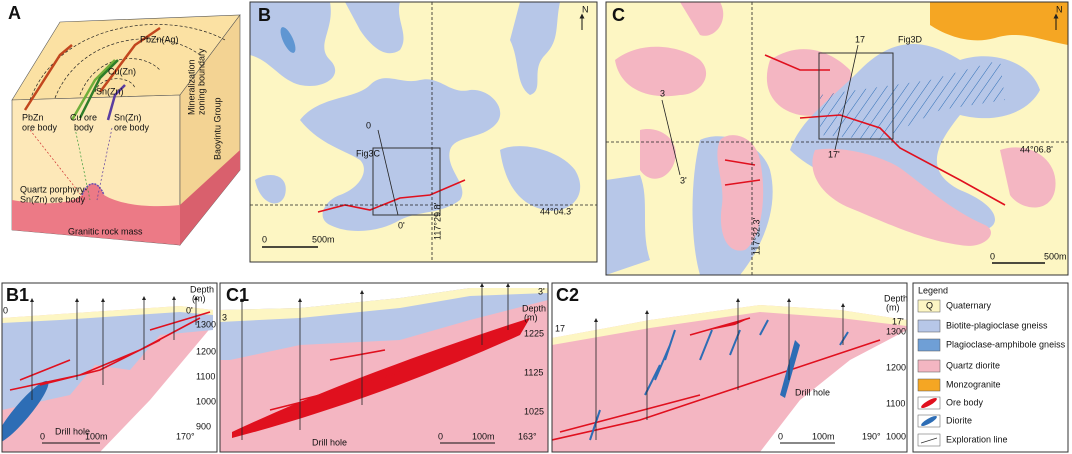  Describe the element at coordinates (910, 39) in the screenshot. I see `box-label: Fig3D` at that location.